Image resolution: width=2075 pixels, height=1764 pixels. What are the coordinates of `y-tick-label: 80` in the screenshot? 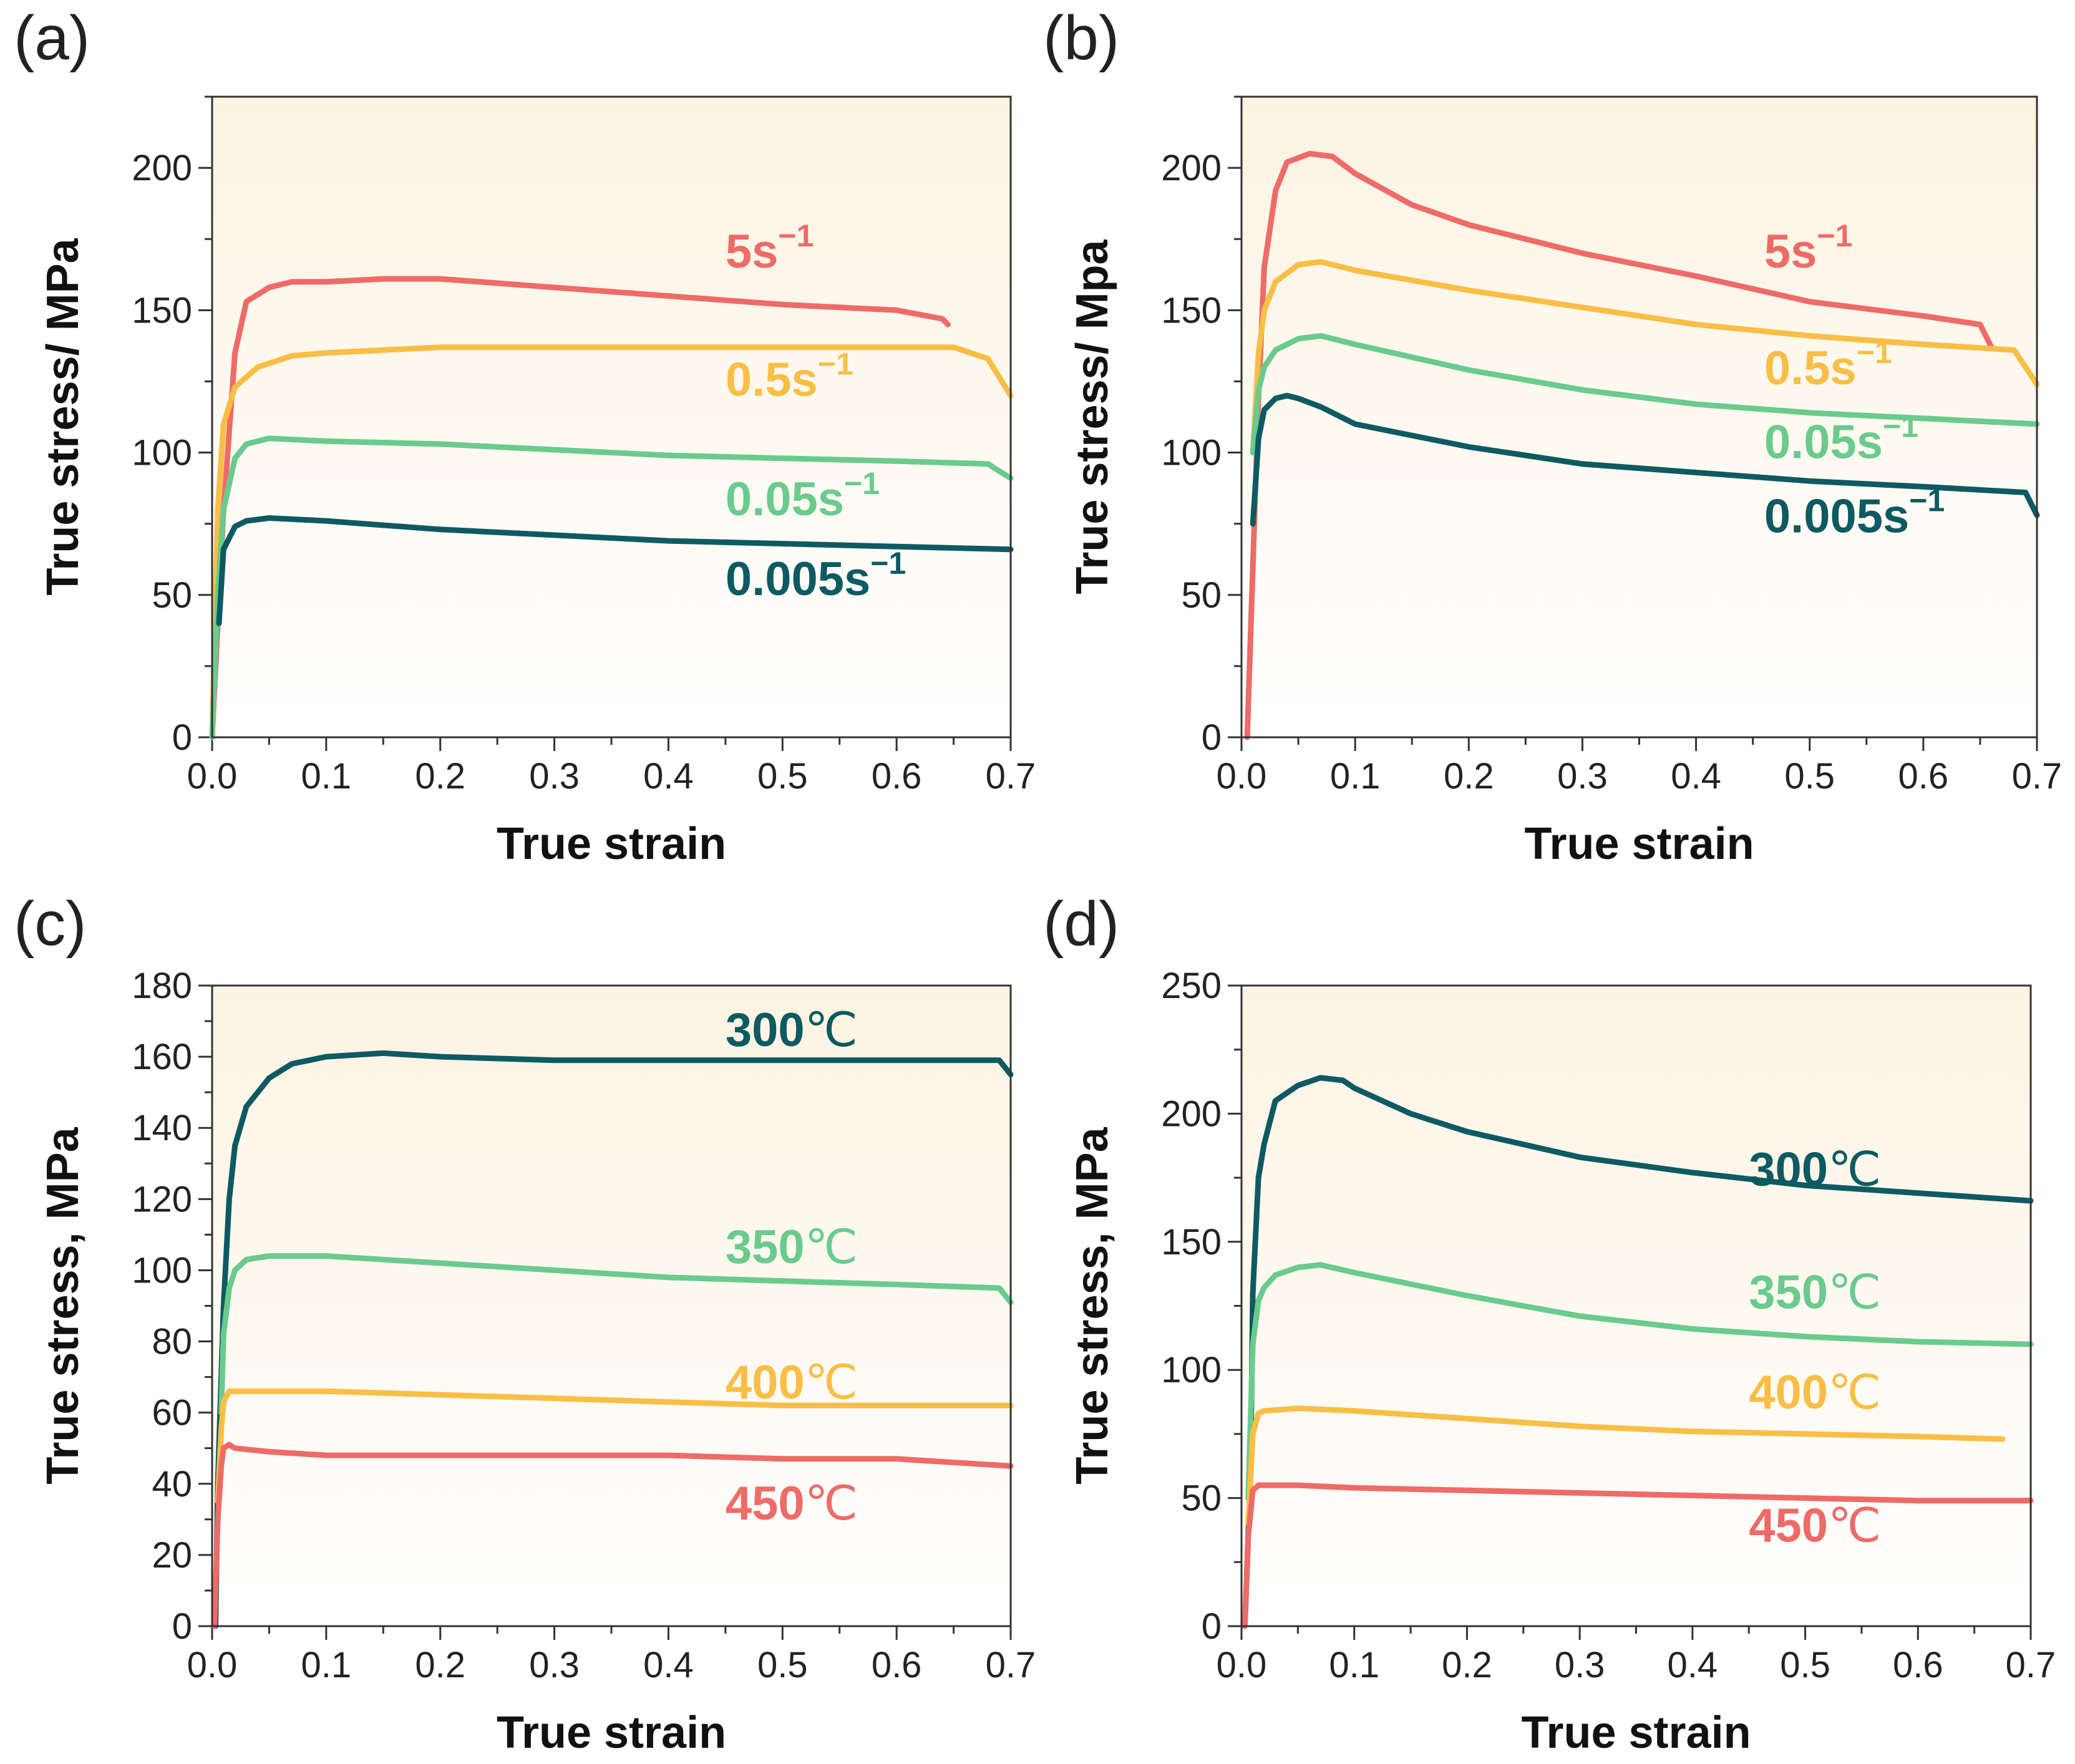 It's located at (172, 1342).